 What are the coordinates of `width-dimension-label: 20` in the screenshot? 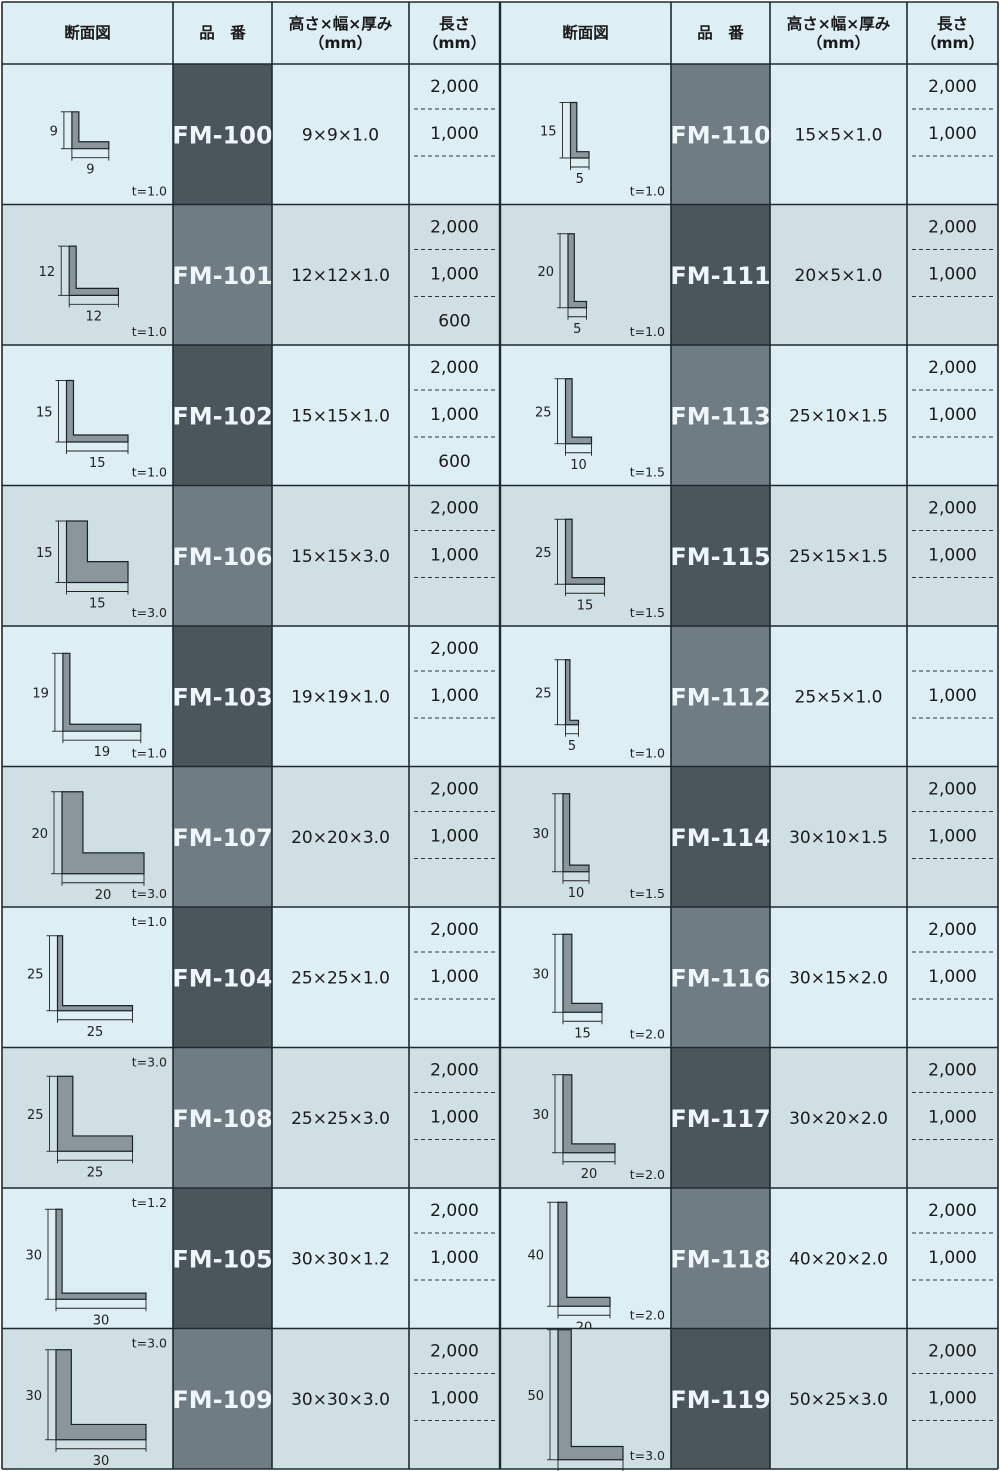 It's located at (589, 1174).